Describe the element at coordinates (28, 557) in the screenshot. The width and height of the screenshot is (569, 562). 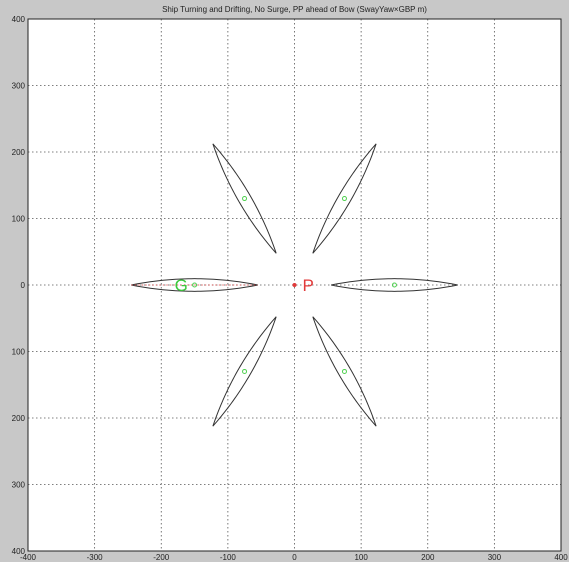
I see `x-tick-label: -400` at that location.